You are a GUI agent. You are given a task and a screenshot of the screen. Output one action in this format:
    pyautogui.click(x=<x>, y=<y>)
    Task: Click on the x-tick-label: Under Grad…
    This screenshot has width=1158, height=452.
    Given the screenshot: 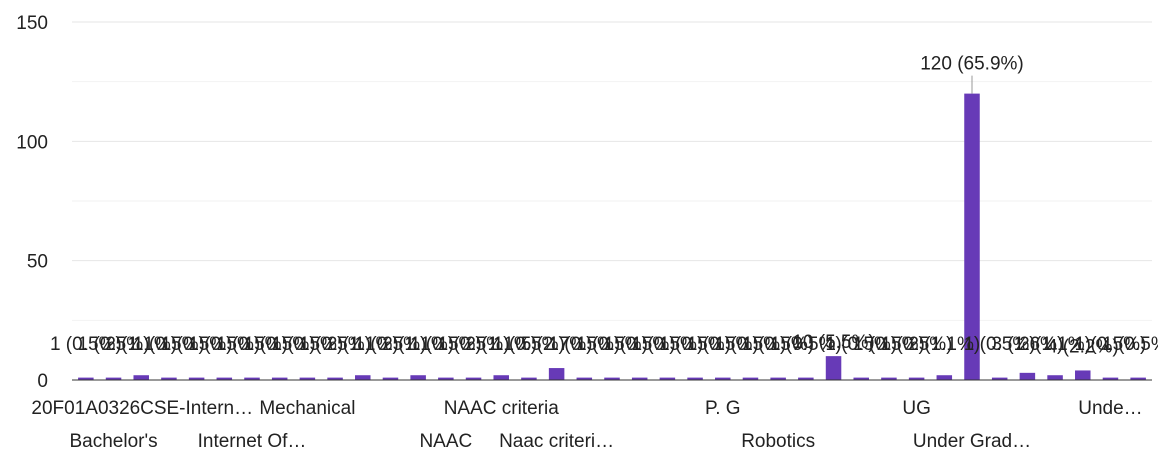 What is the action you would take?
    pyautogui.click(x=972, y=441)
    